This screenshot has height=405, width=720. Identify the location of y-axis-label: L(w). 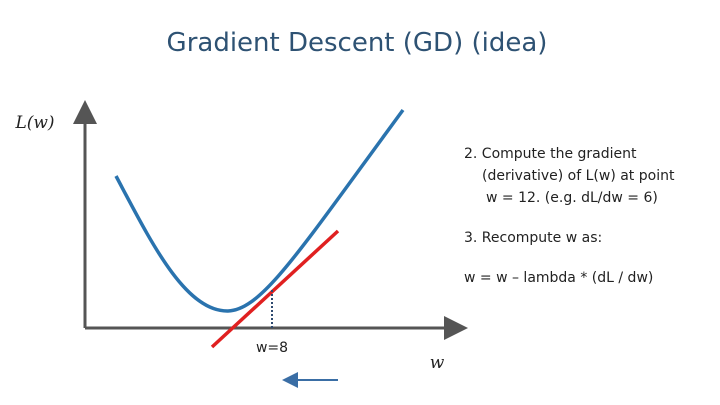
(34, 123).